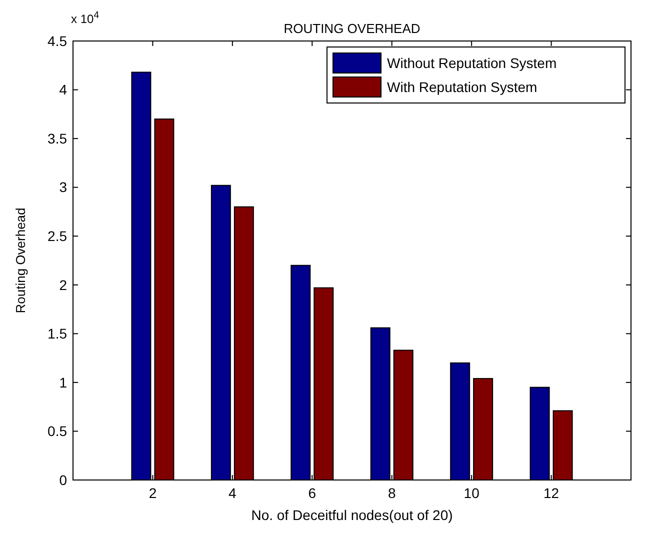 This screenshot has width=659, height=558. I want to click on y-tick-label: 2.5, so click(58, 236).